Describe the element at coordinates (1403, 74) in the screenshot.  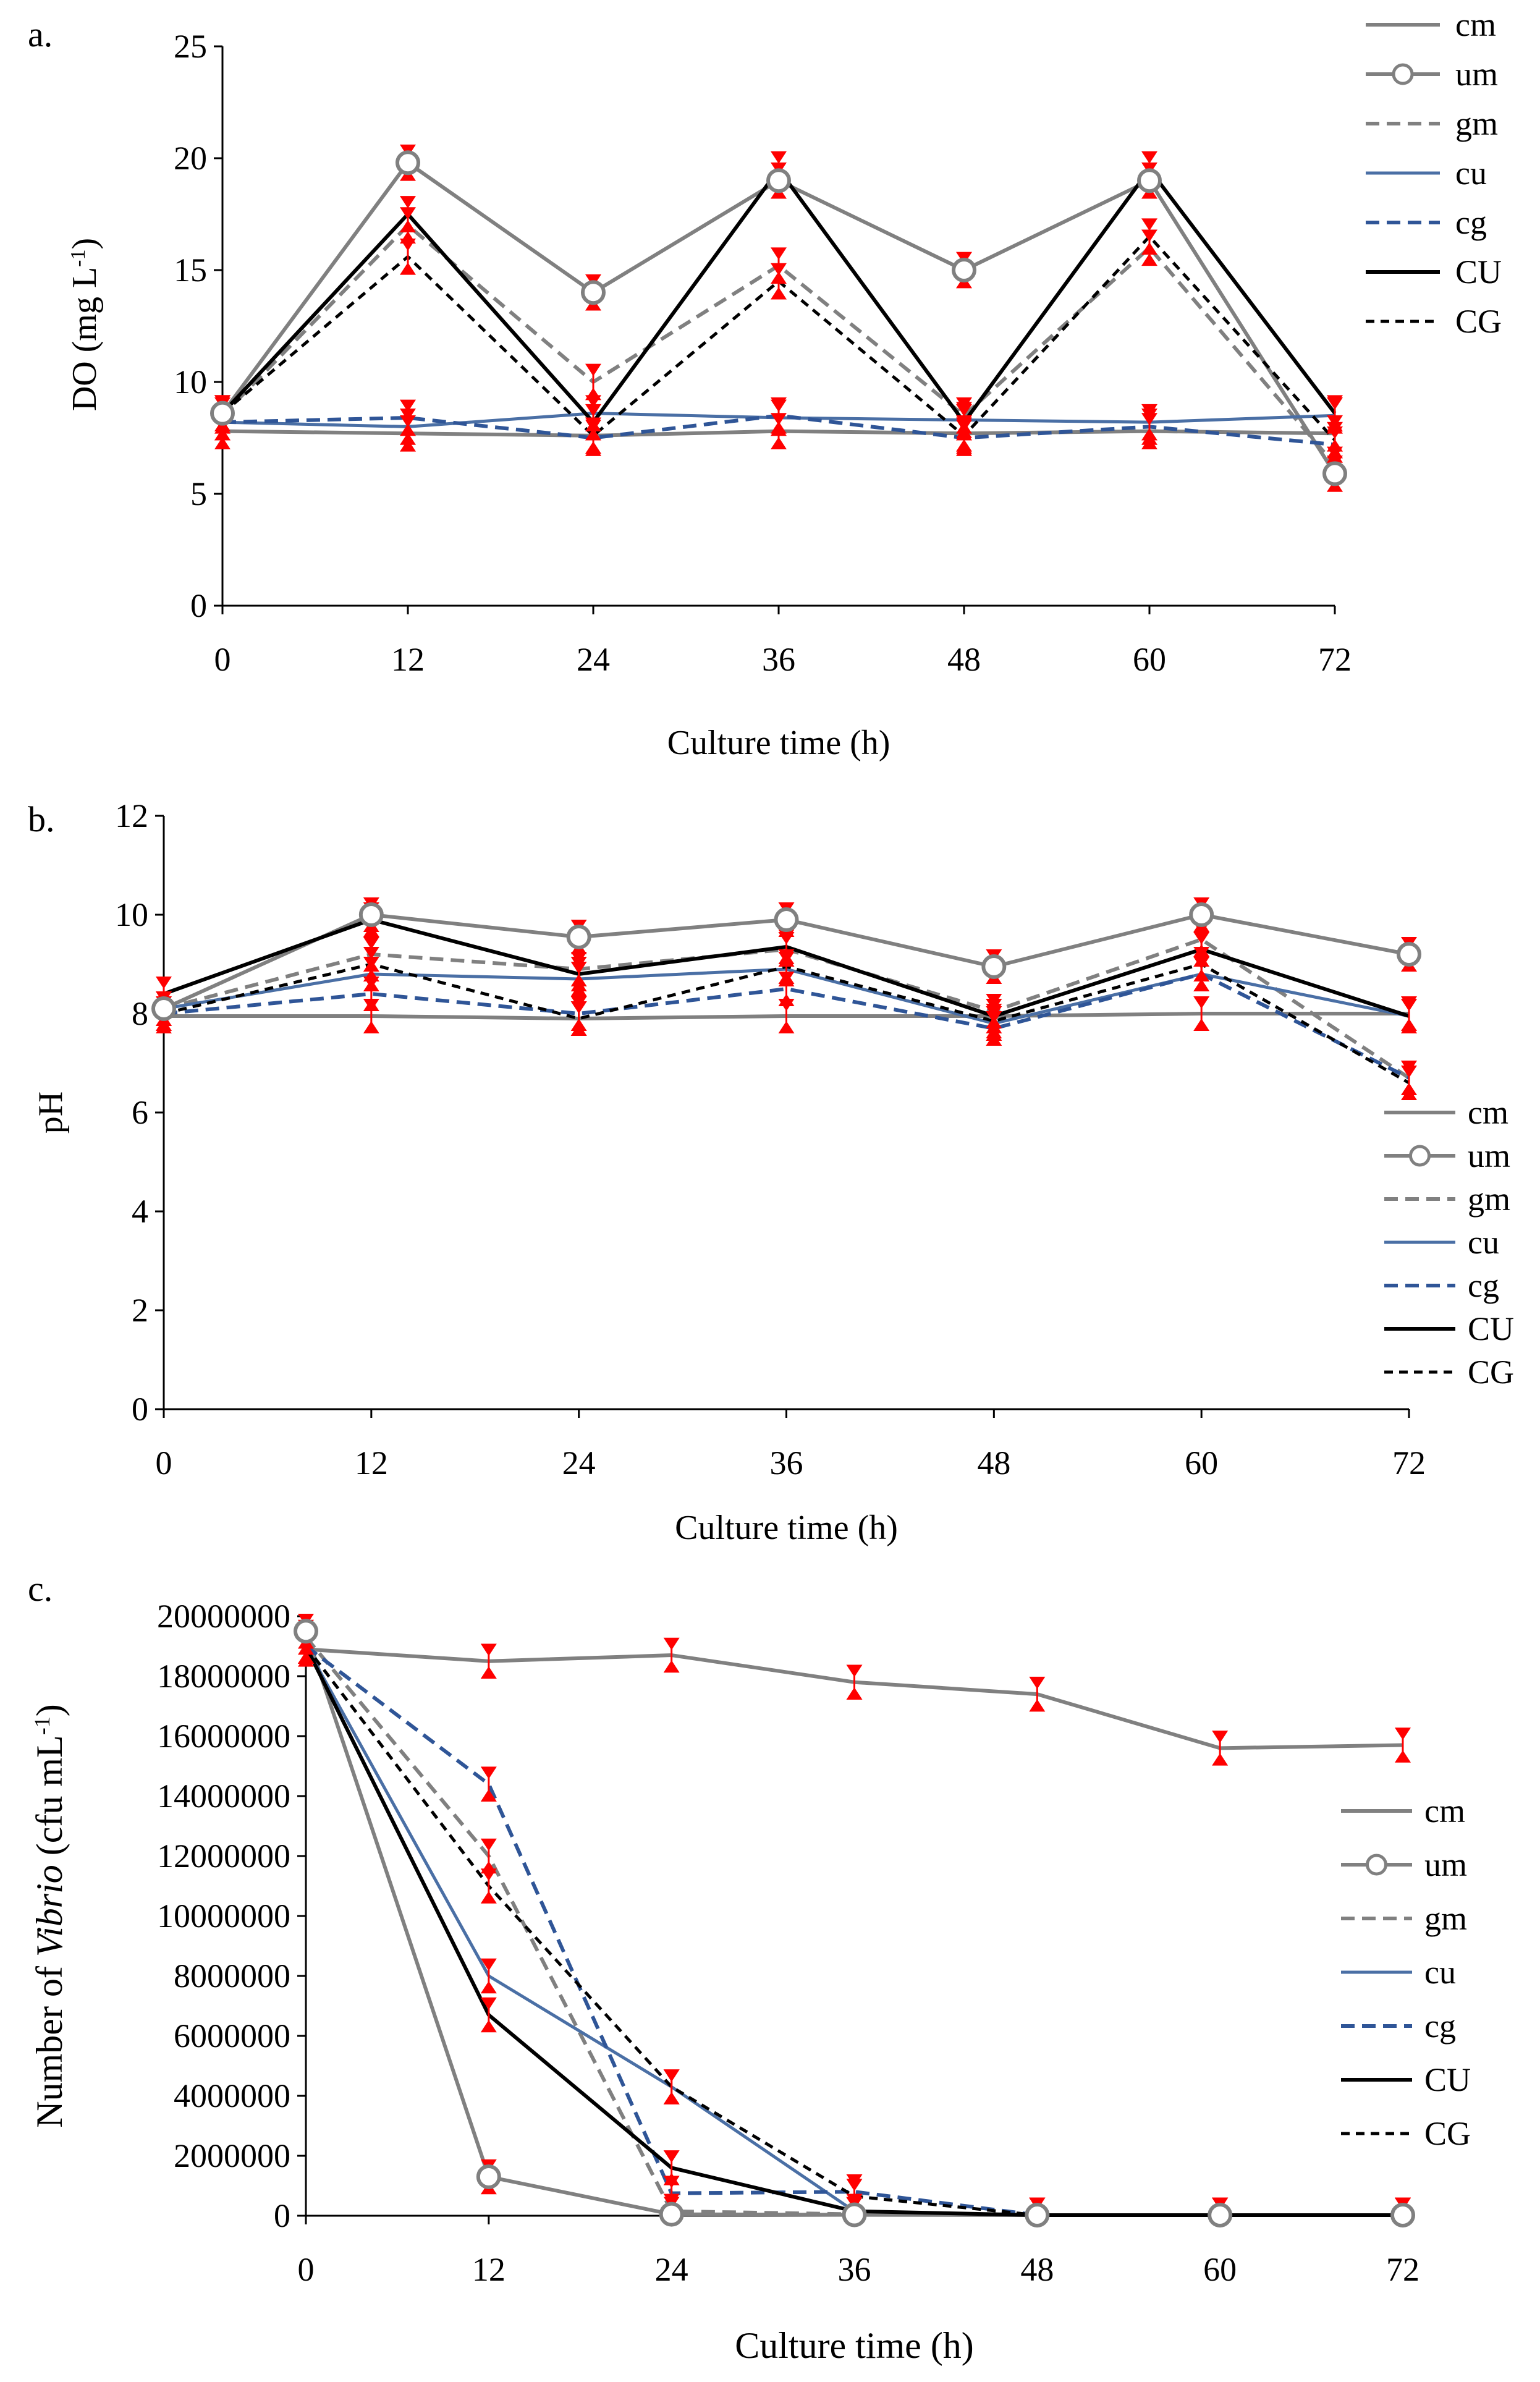
I see `legend-marker-um` at that location.